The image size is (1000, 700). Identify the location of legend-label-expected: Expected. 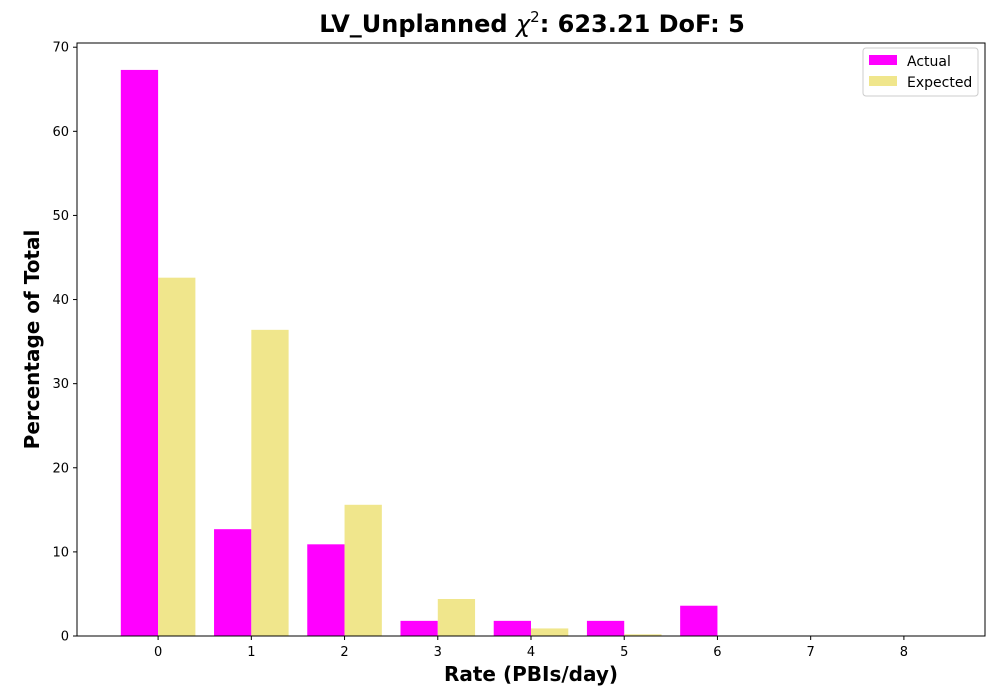
(939, 83).